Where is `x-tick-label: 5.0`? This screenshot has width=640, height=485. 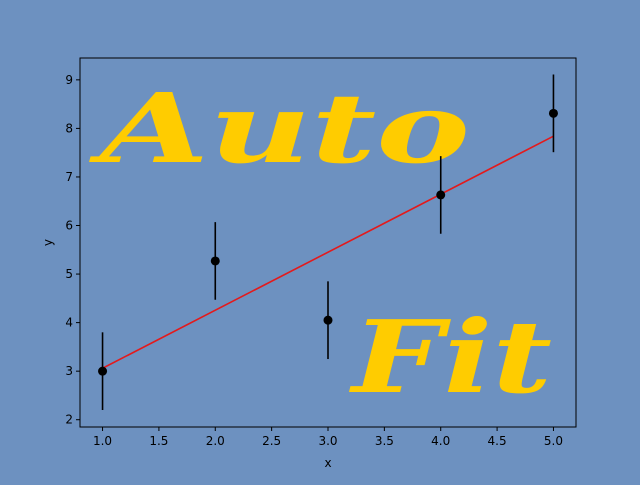 x-tick-label: 5.0 is located at coordinates (553, 441).